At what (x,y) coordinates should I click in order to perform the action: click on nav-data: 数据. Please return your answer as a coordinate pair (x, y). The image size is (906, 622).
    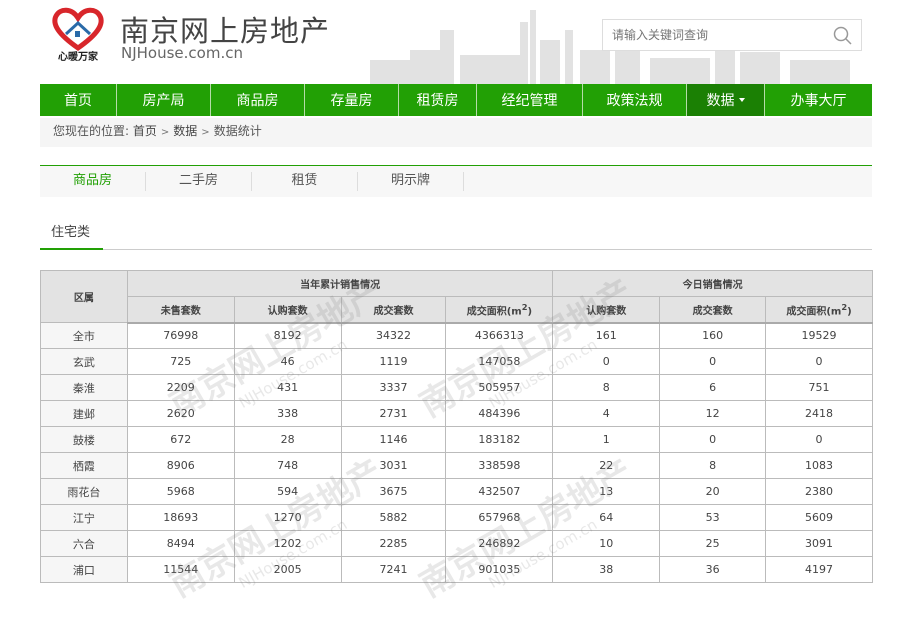
    Looking at the image, I should click on (726, 100).